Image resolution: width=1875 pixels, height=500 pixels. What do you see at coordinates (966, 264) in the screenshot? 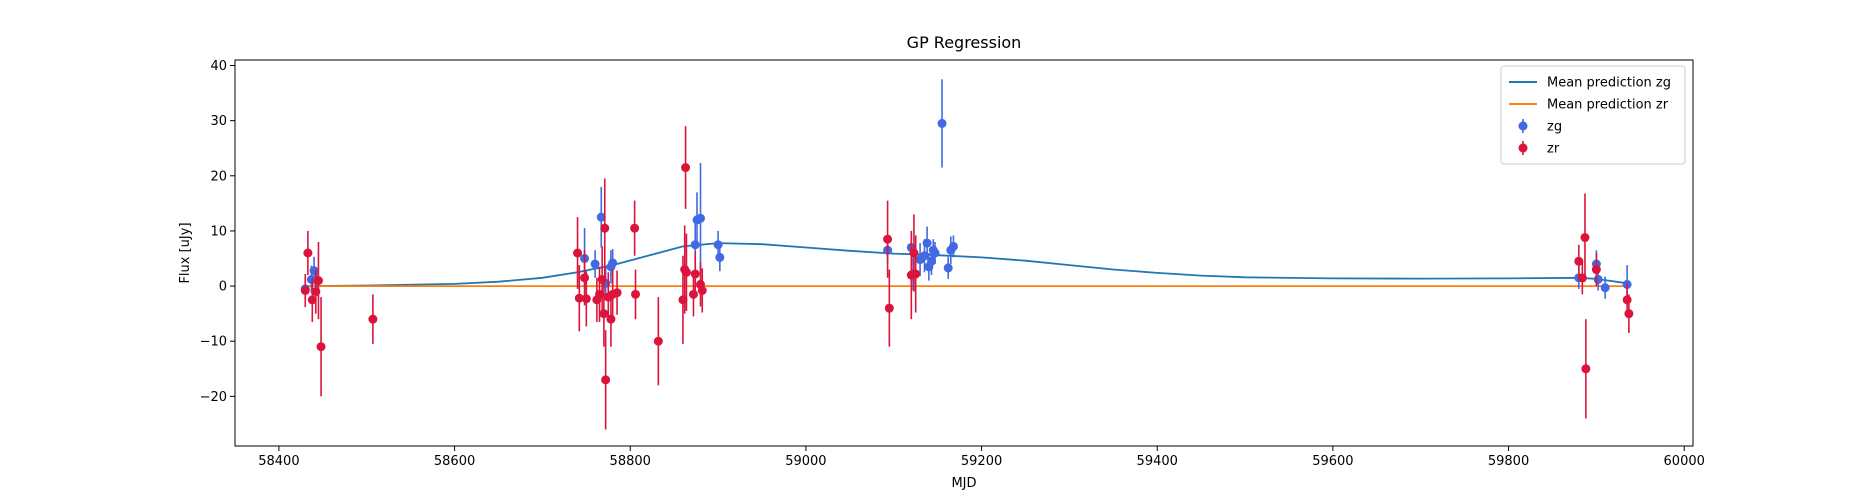
I see `line-mean-prediction-zg` at bounding box center [966, 264].